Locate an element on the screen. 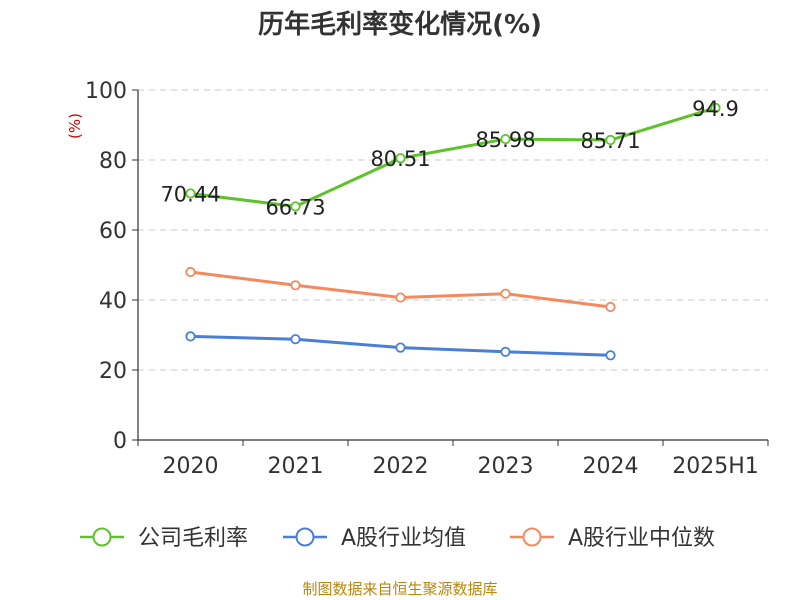 This screenshot has height=600, width=800. legend-item-label: A股行业中位数 is located at coordinates (641, 538).